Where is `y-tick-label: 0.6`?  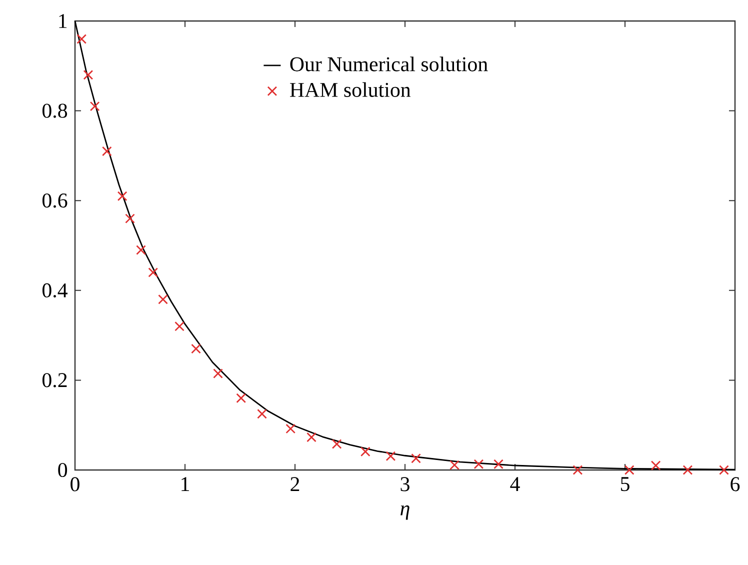 y-tick-label: 0.6 is located at coordinates (55, 201).